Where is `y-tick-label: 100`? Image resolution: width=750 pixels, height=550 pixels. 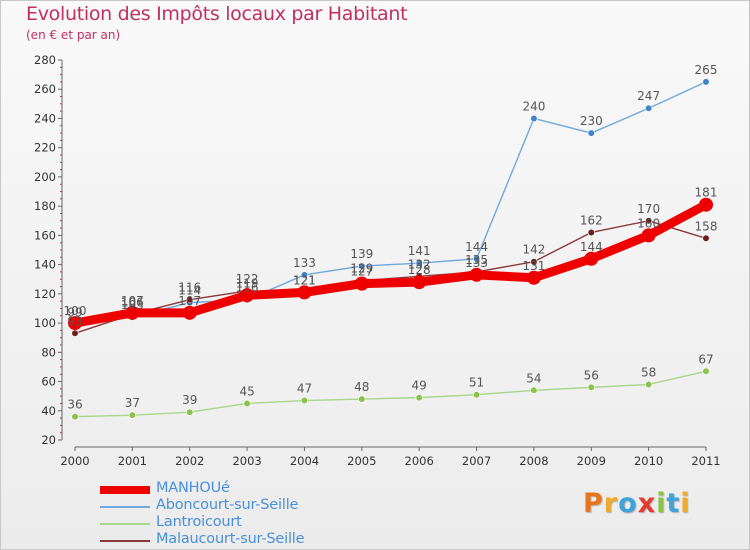
y-tick-label: 100 is located at coordinates (45, 323).